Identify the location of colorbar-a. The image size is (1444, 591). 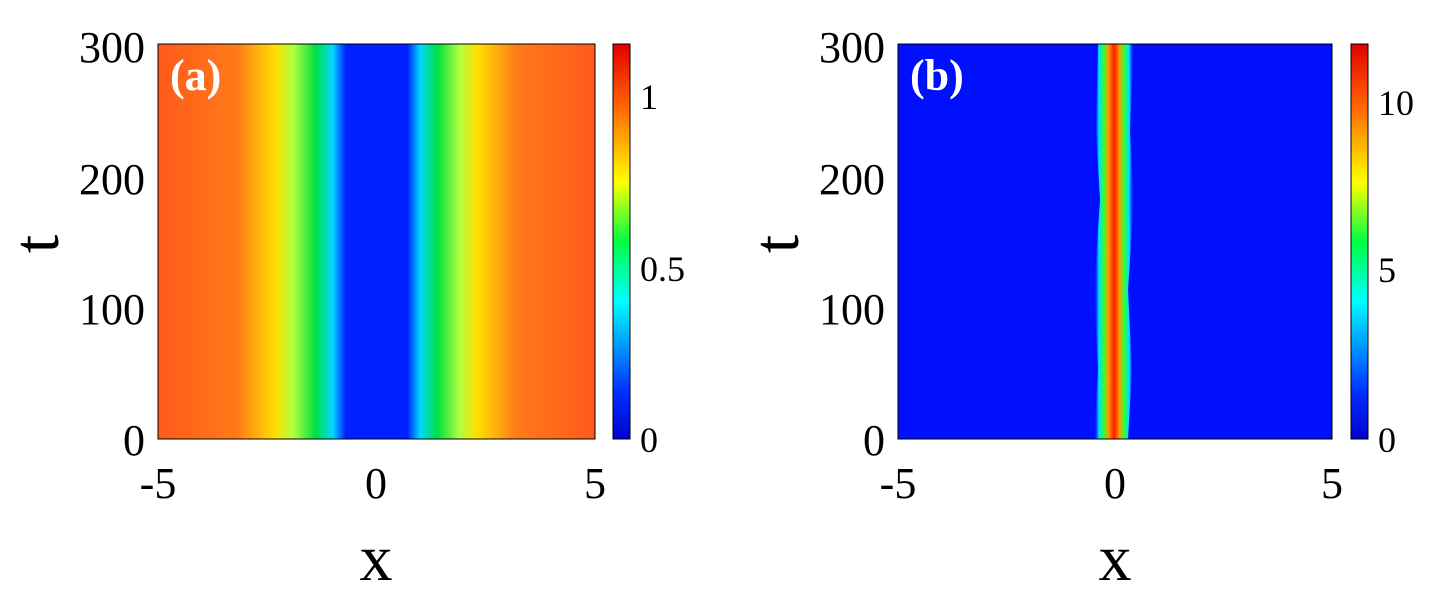
(621, 241).